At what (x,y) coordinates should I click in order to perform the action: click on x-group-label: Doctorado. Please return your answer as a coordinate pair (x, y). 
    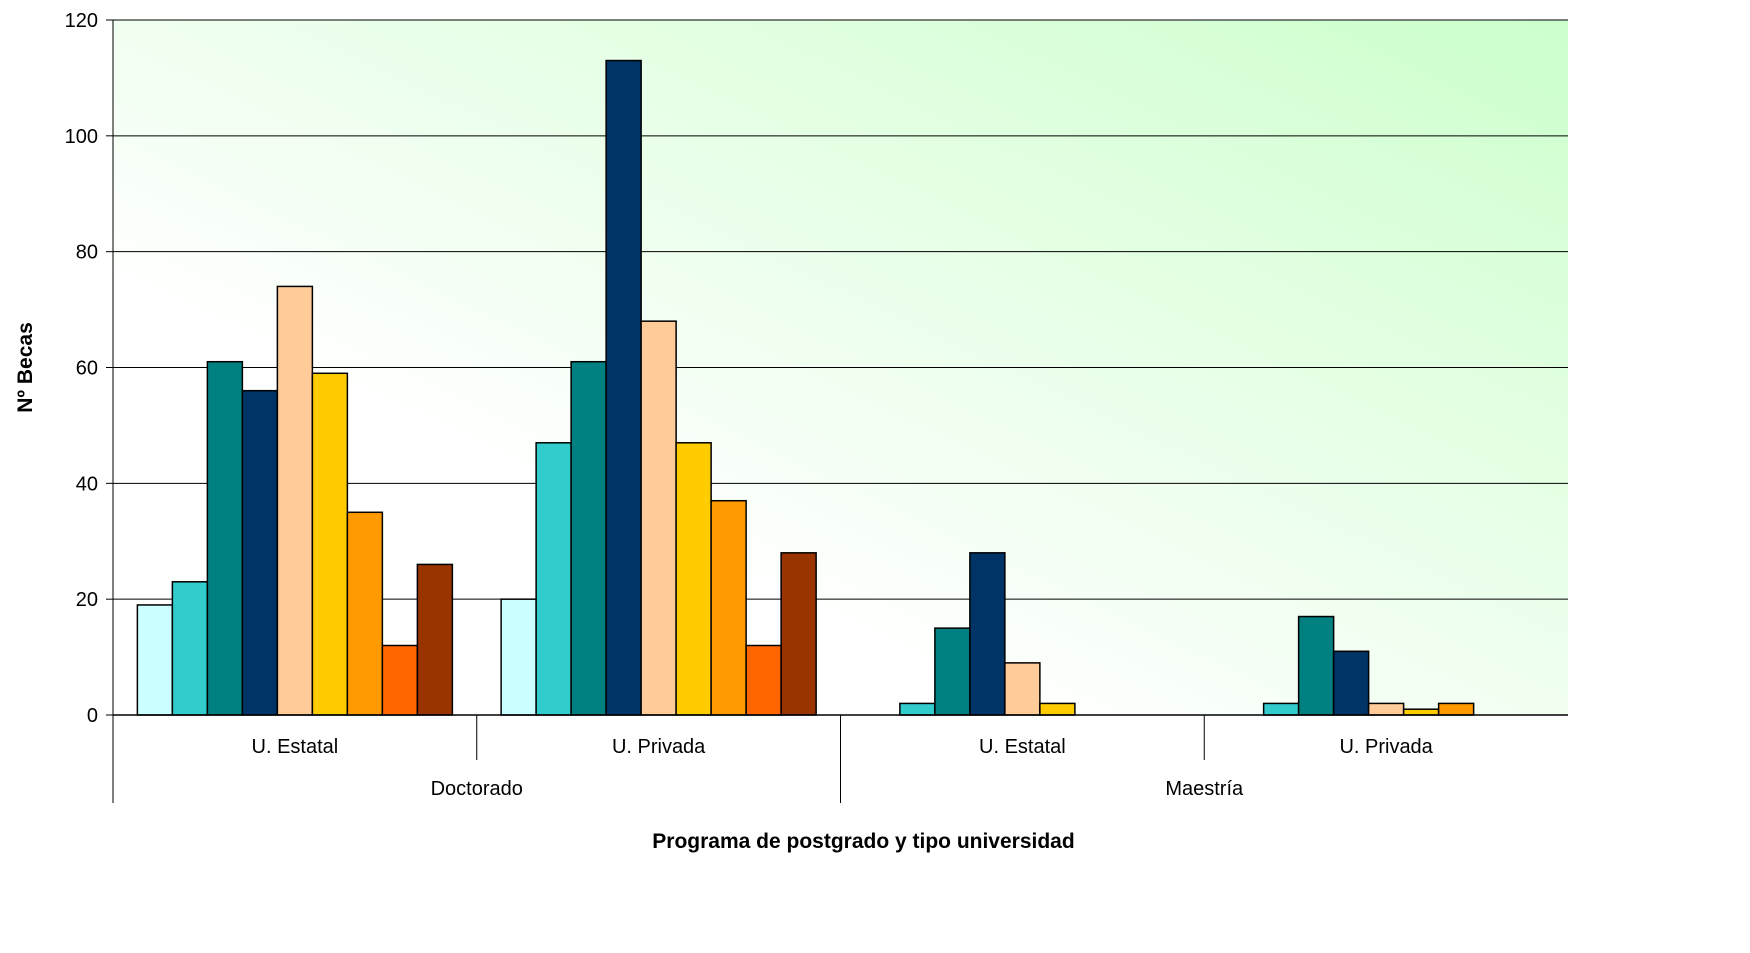
    Looking at the image, I should click on (477, 789).